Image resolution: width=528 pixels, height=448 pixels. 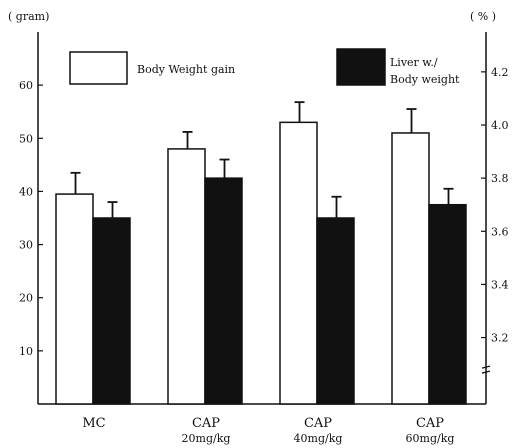 I want to click on right-tick-label: 4.2, so click(x=500, y=72).